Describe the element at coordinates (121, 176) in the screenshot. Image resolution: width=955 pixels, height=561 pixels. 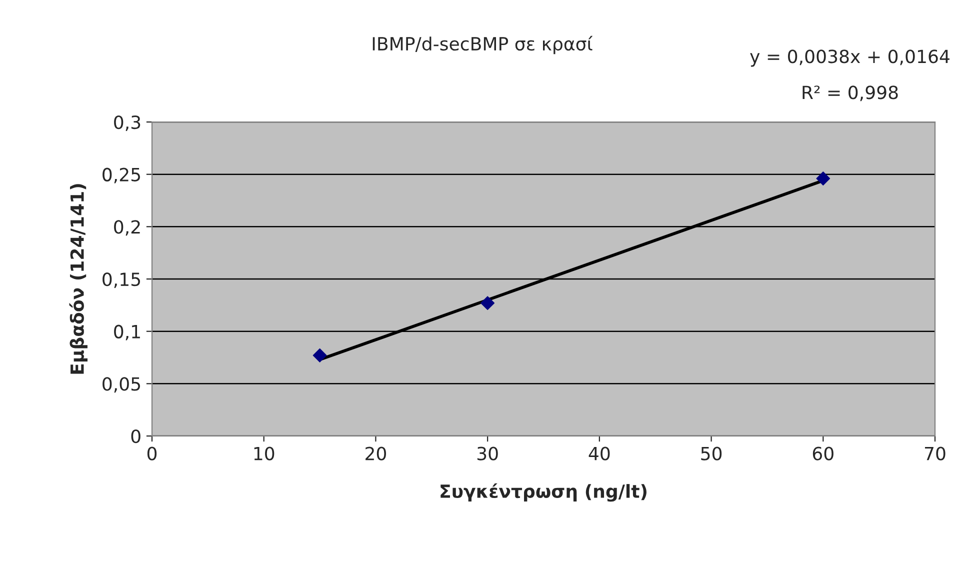
I see `y-tick-label: 0,25` at that location.